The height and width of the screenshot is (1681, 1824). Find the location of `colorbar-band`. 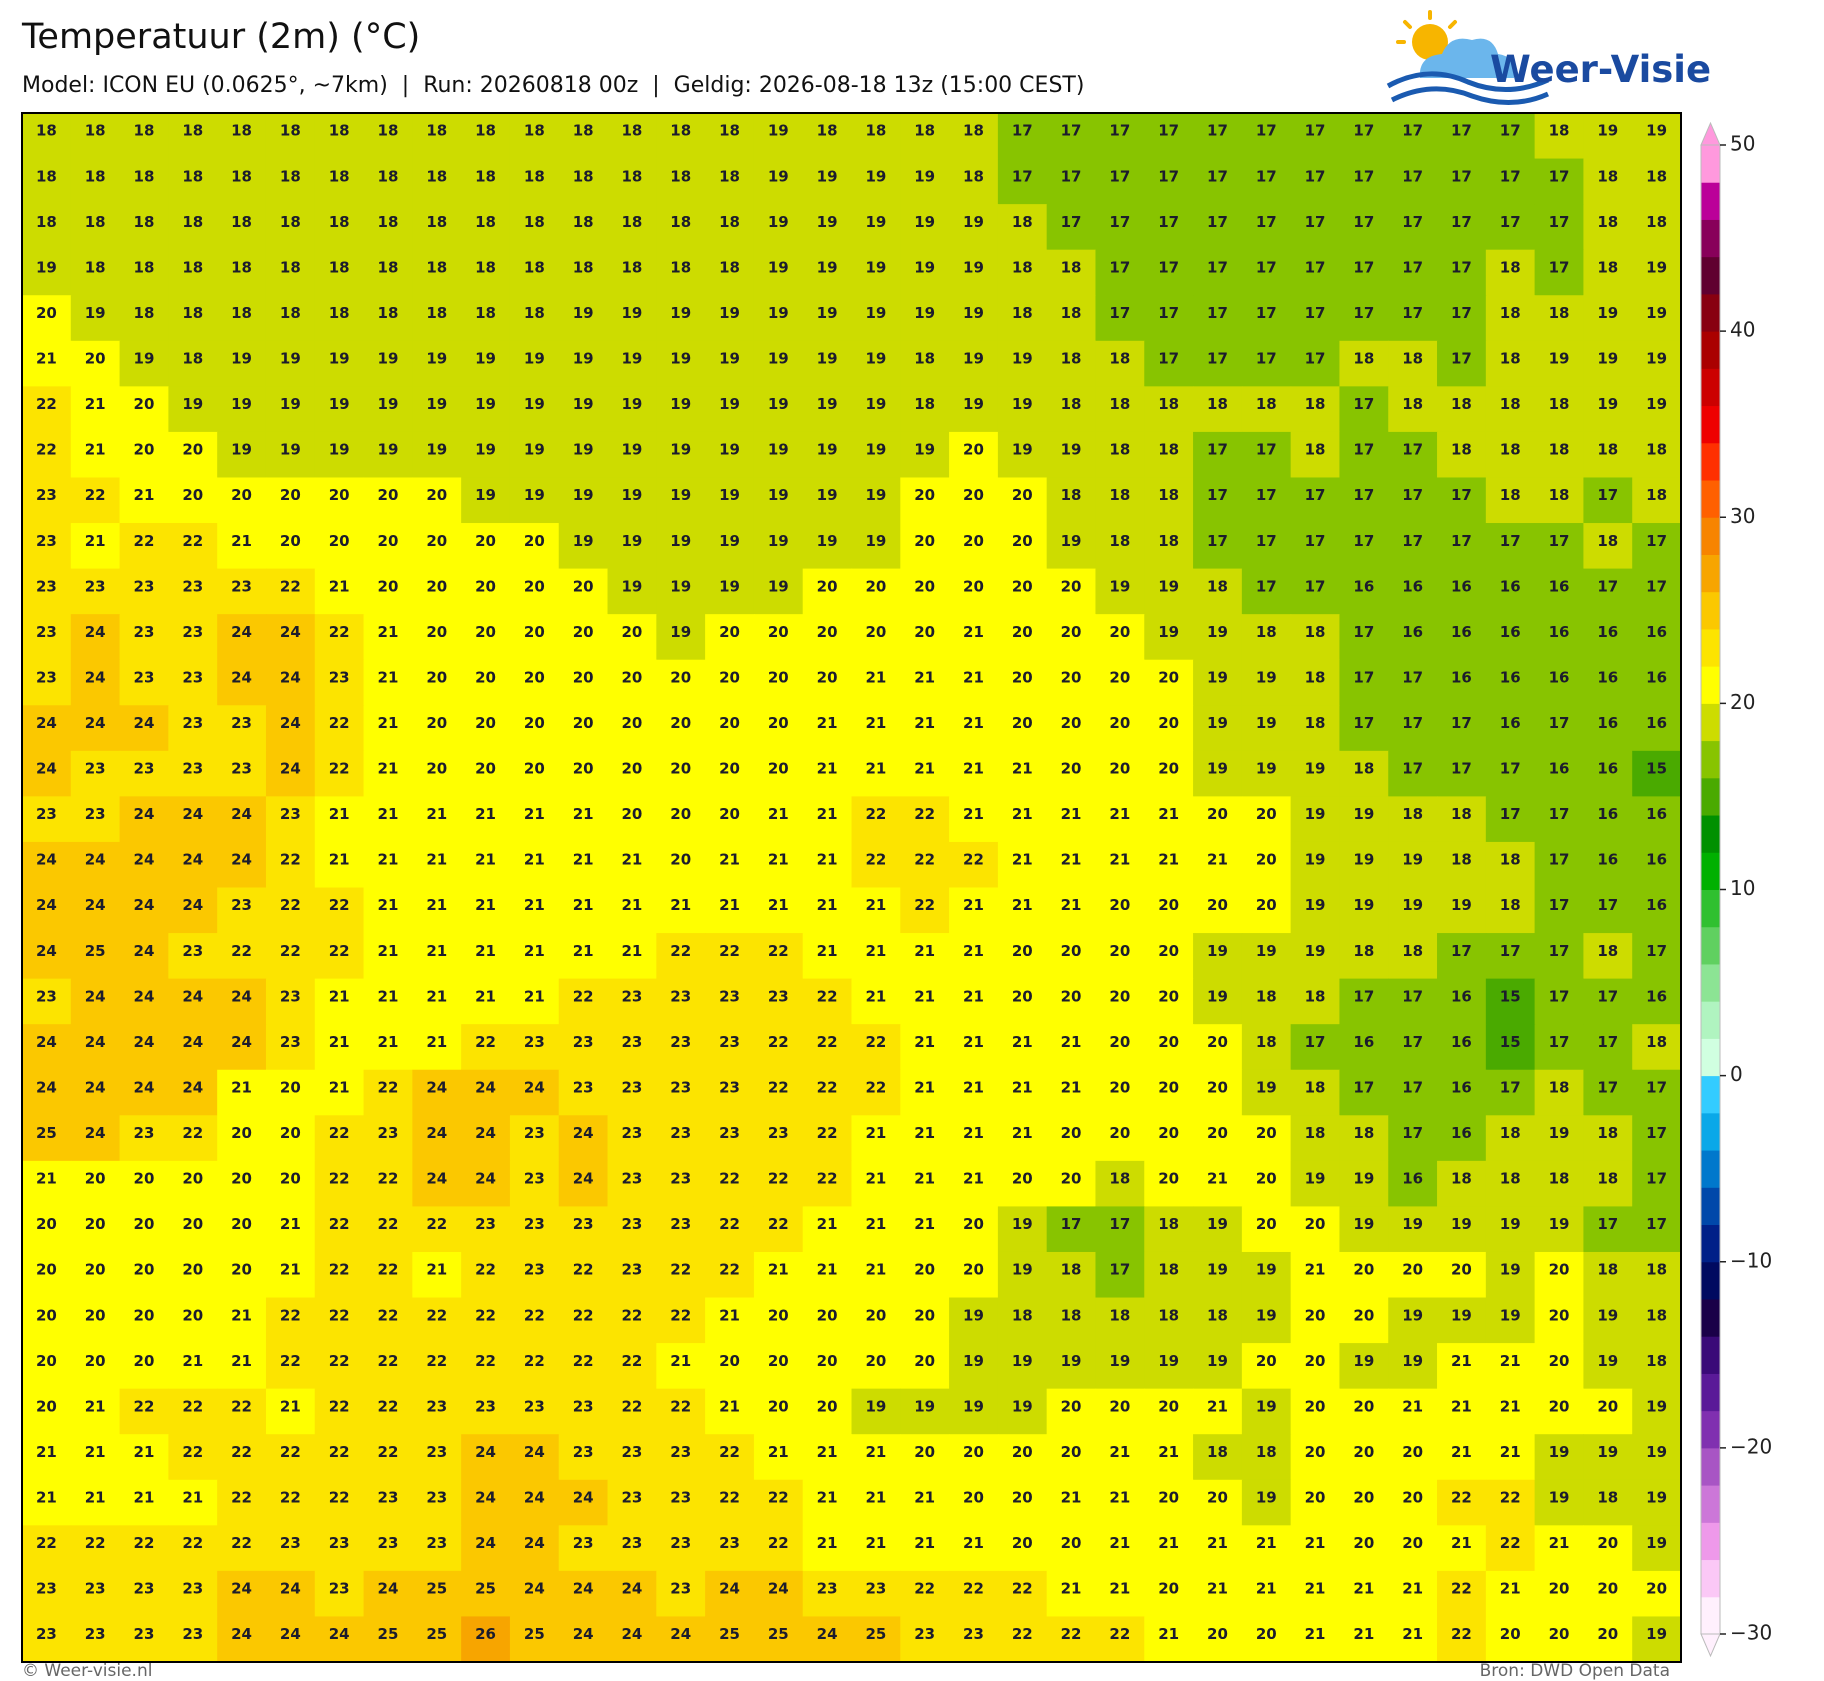

colorbar-band is located at coordinates (1710, 1429).